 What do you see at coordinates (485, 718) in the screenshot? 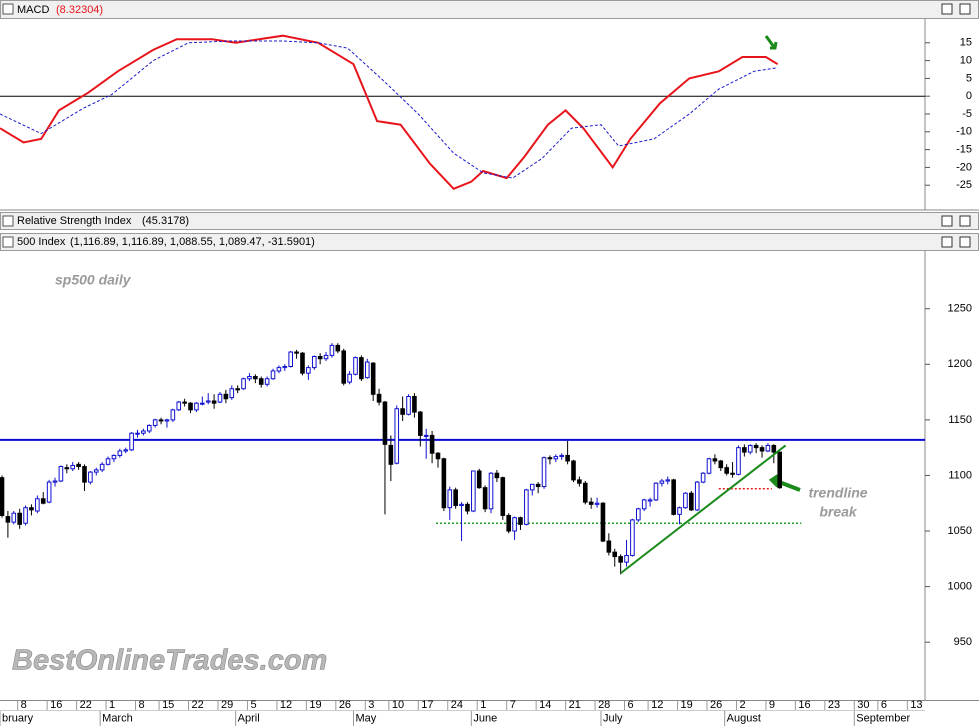
I see `month-label: June` at bounding box center [485, 718].